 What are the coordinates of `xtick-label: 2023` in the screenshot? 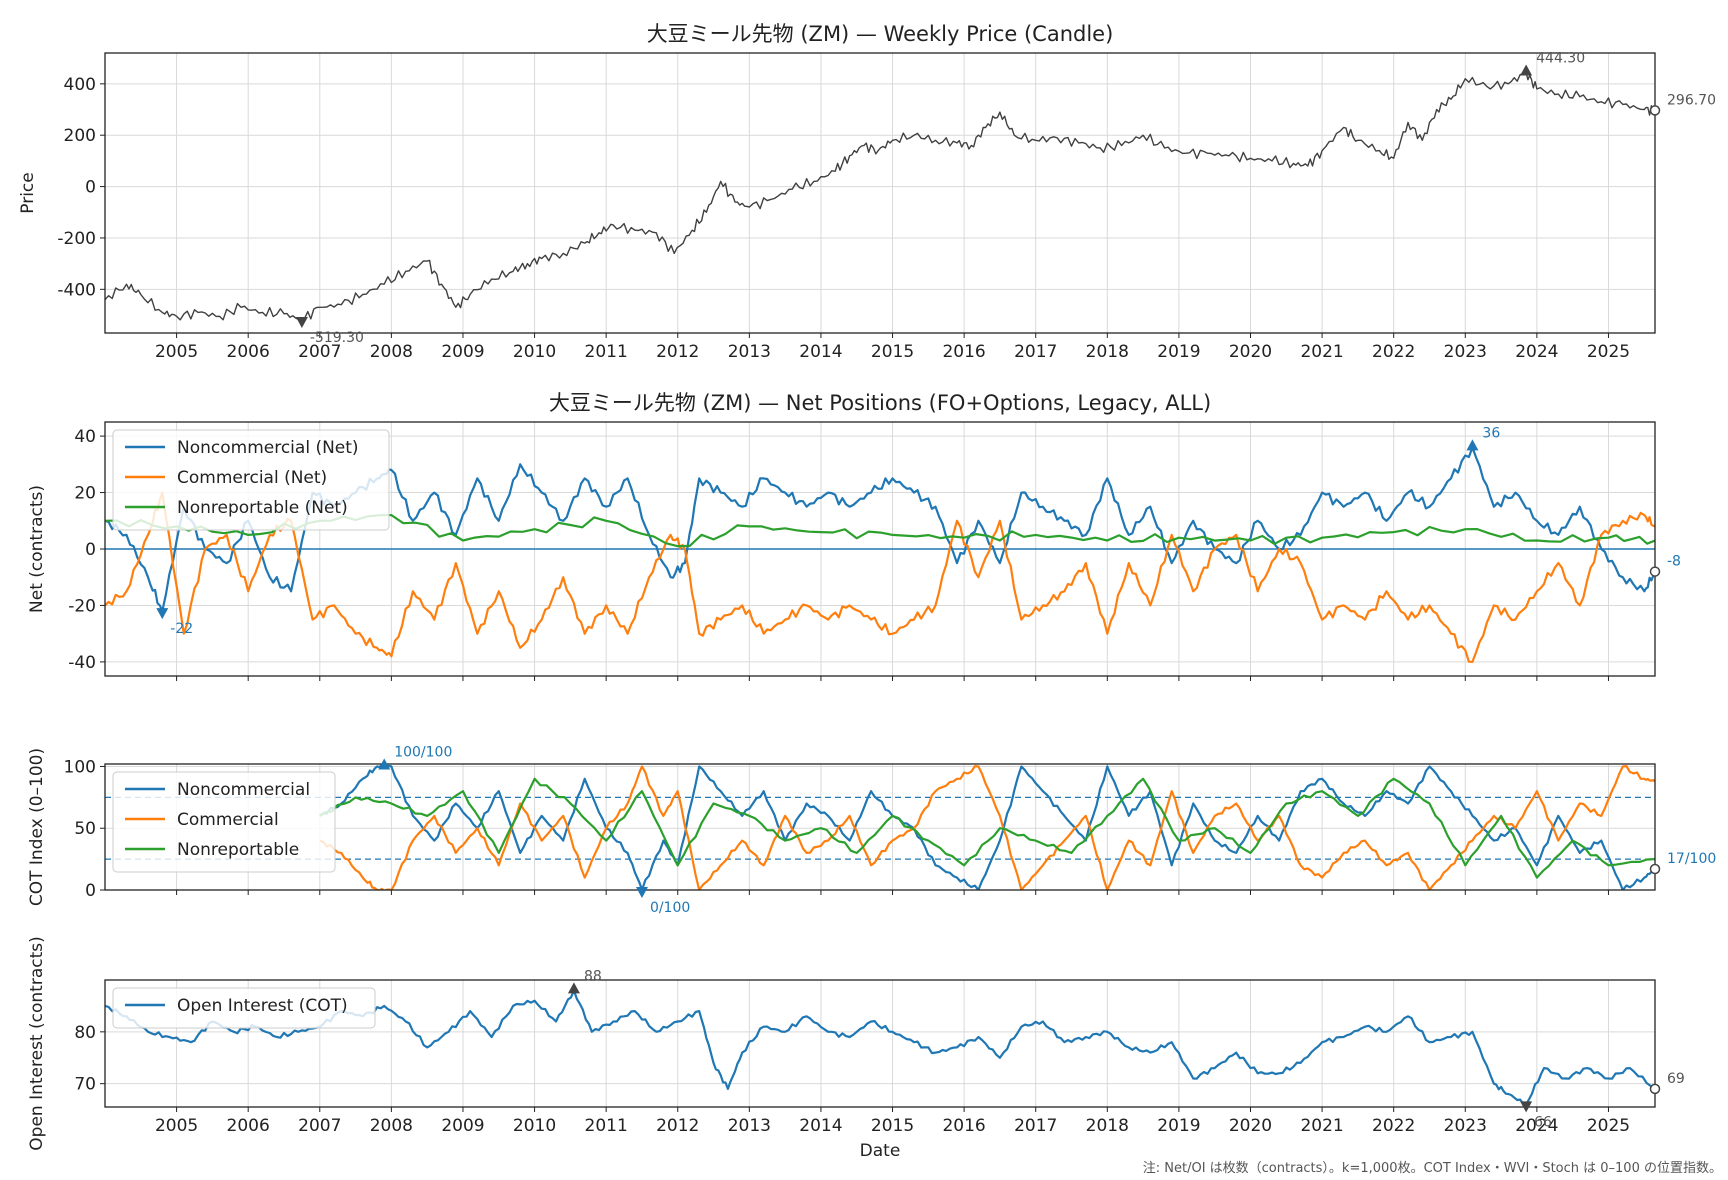 It's located at (1465, 352).